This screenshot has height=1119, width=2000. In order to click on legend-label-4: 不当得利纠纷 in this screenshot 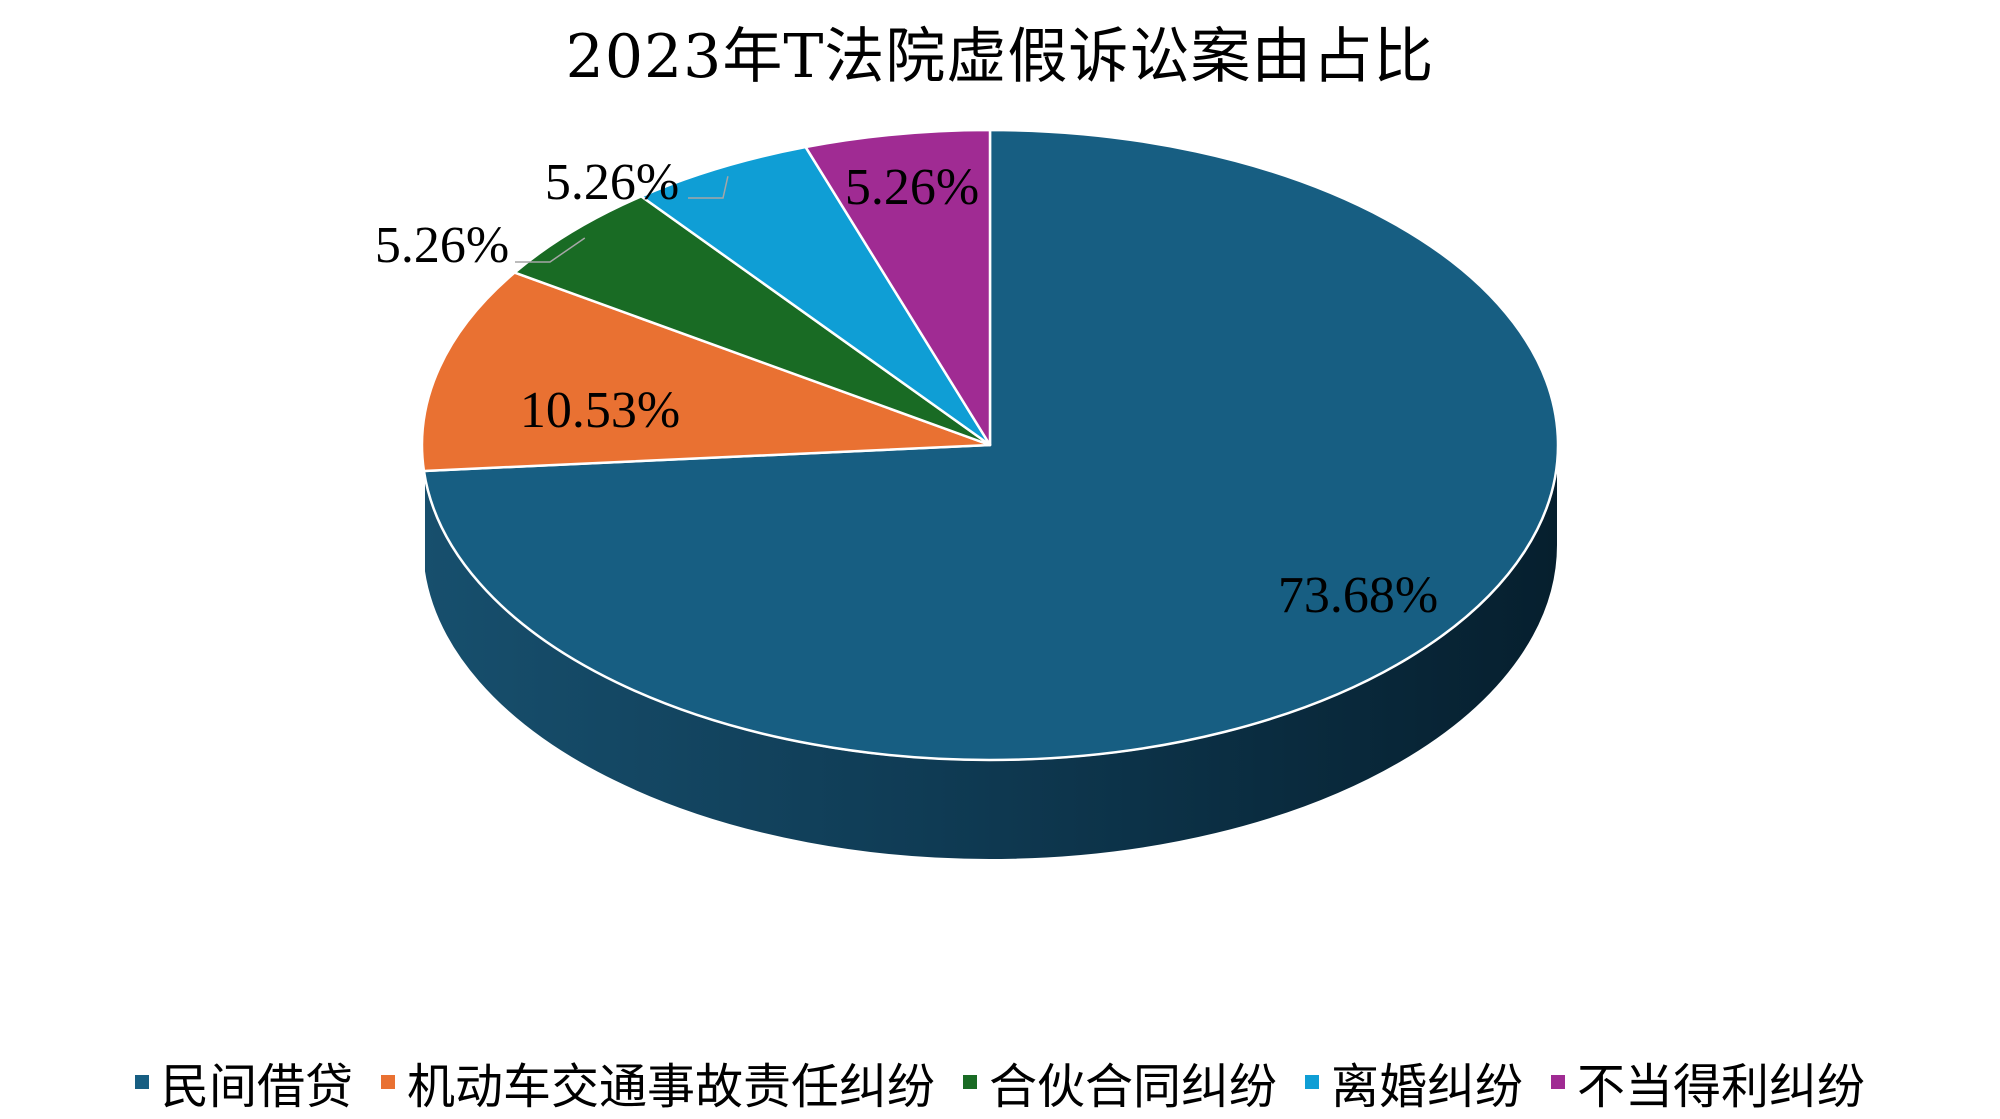, I will do `click(1721, 1087)`.